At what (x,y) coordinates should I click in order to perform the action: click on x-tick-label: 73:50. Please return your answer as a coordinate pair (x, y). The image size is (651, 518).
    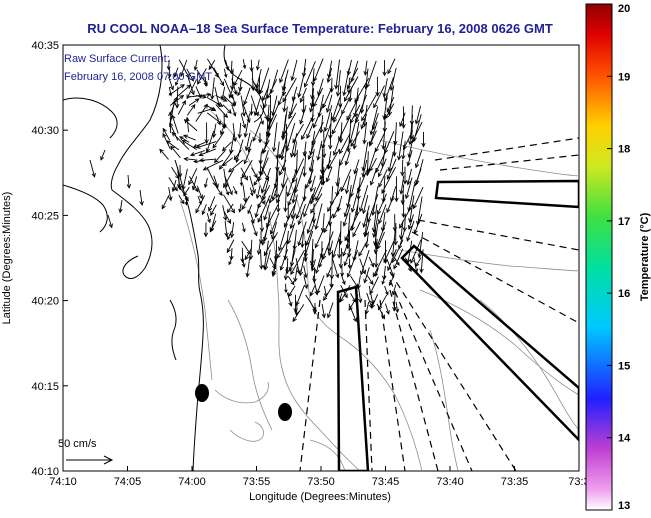
    Looking at the image, I should click on (321, 482).